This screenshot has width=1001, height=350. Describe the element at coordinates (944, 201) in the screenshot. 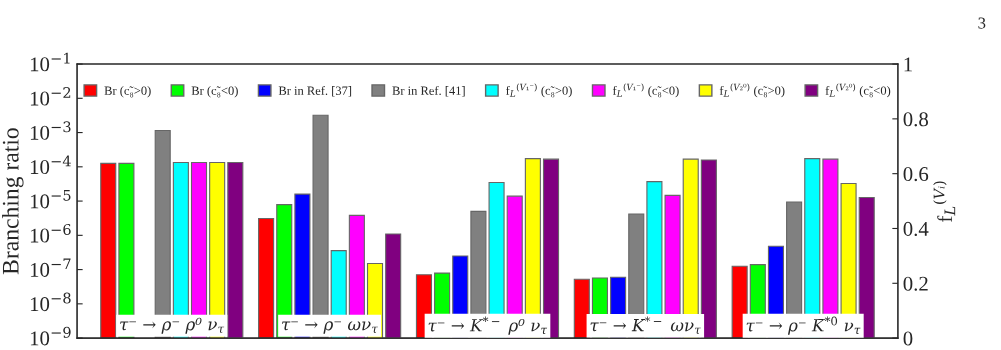

I see `y2-axis-title: f$_{L}$$^{(Vᵢ)}$` at that location.